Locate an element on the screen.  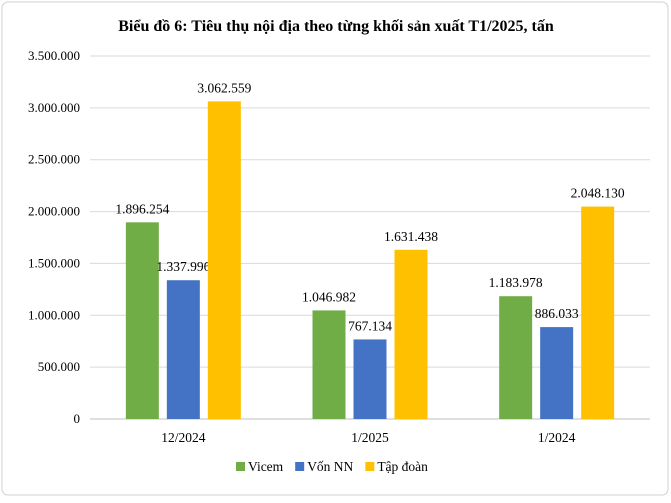
data-label: 2.048.130 is located at coordinates (598, 193).